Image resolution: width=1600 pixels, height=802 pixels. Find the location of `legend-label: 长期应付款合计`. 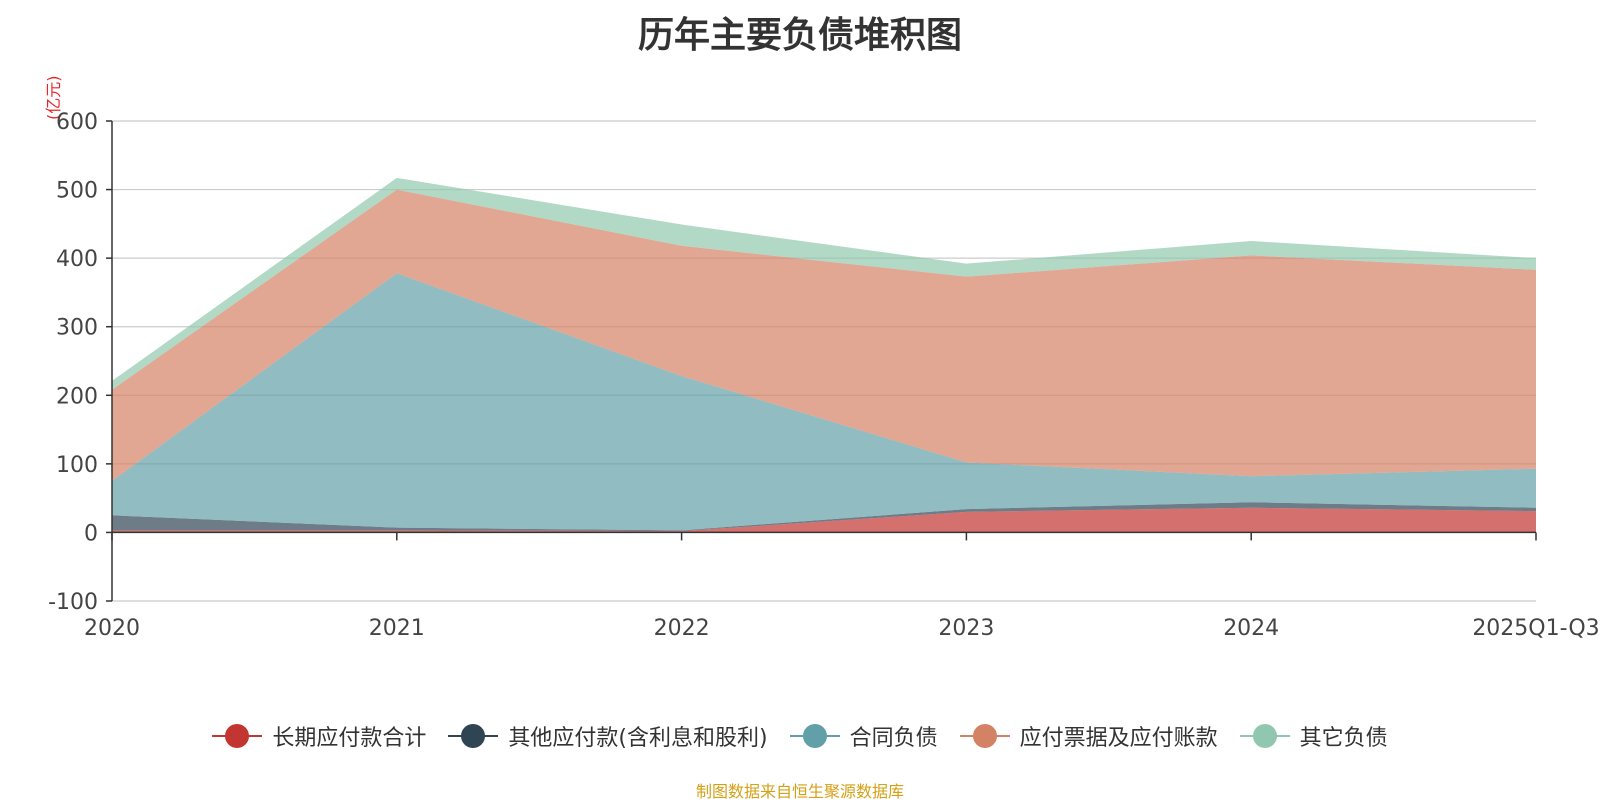

legend-label: 长期应付款合计 is located at coordinates (349, 738).